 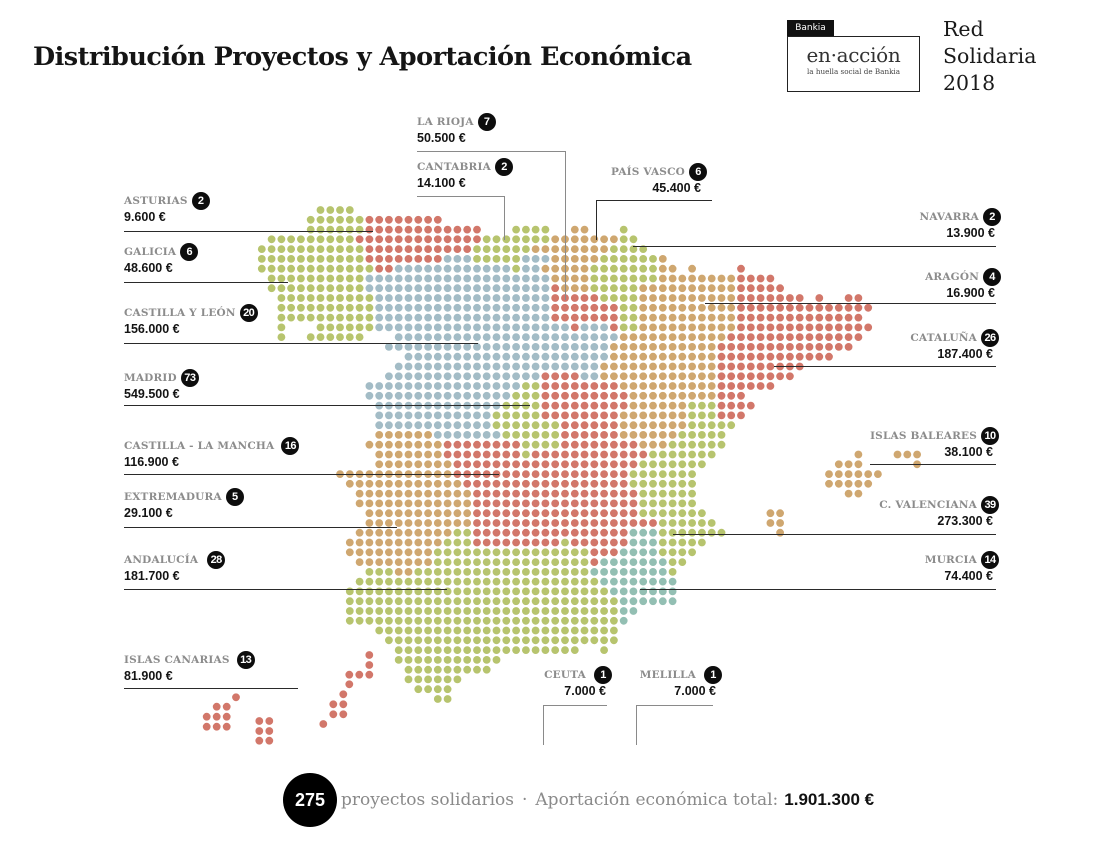 What do you see at coordinates (189, 377) in the screenshot?
I see `projects-badge: 73` at bounding box center [189, 377].